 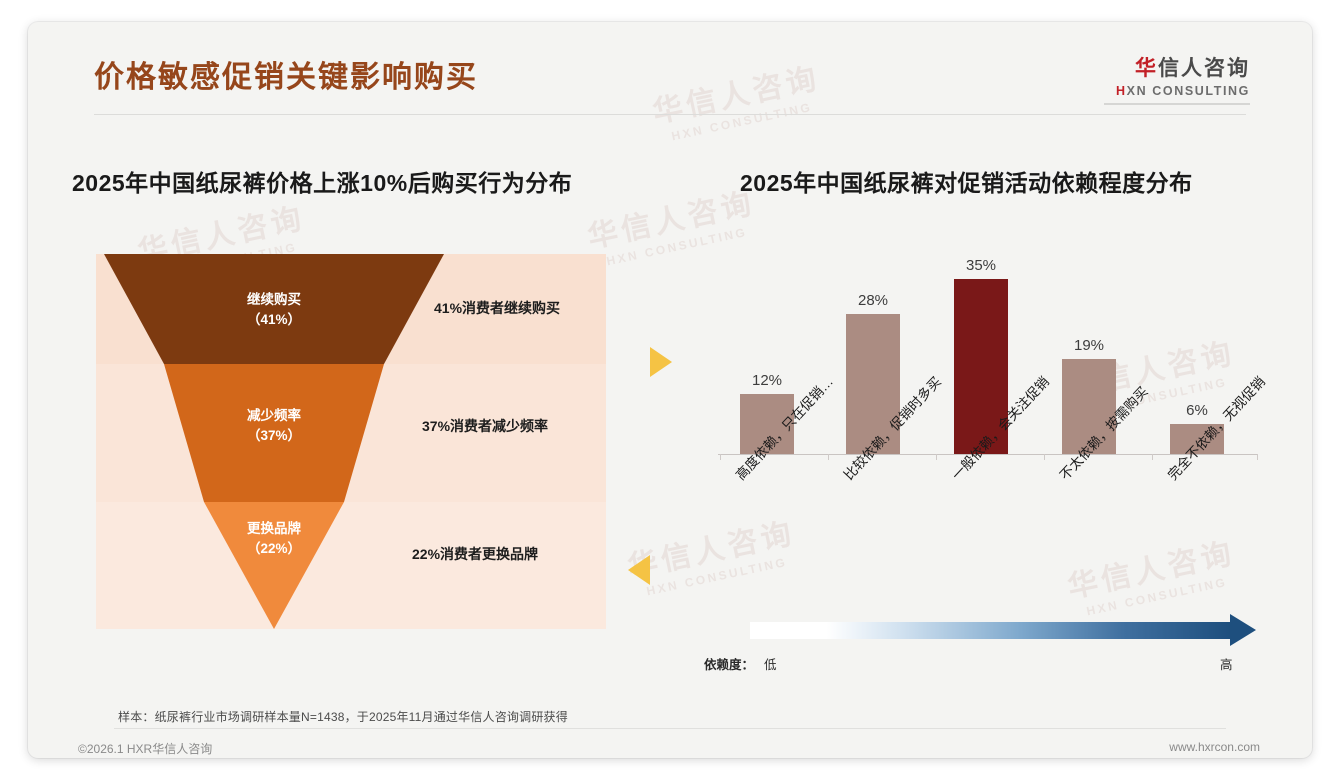 What do you see at coordinates (485, 426) in the screenshot?
I see `funnel-note-1: 37%消费者减少频率` at bounding box center [485, 426].